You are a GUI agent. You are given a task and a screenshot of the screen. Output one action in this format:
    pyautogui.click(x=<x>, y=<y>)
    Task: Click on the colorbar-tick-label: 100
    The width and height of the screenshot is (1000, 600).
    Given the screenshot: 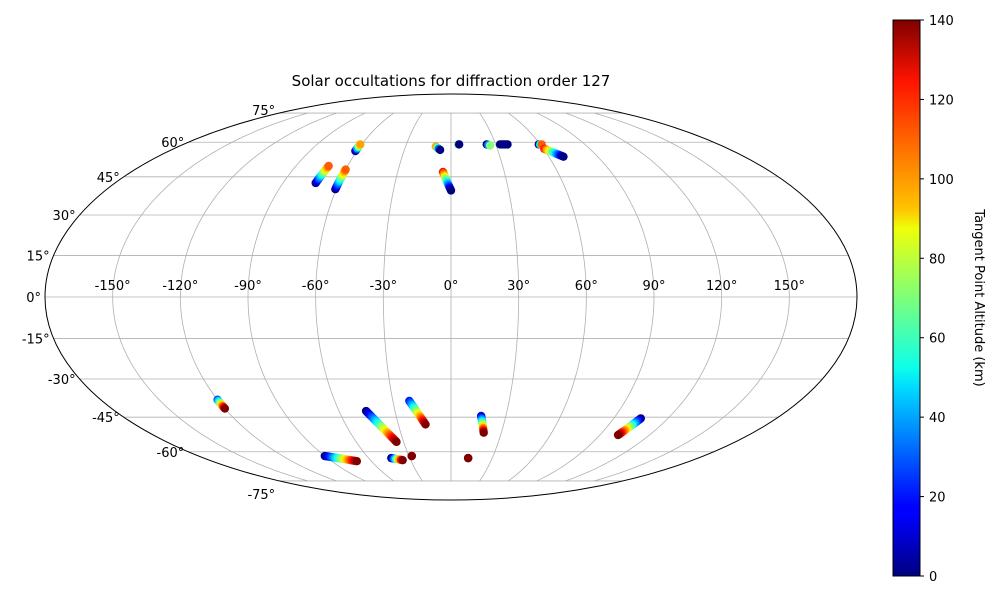 What is the action you would take?
    pyautogui.click(x=941, y=180)
    